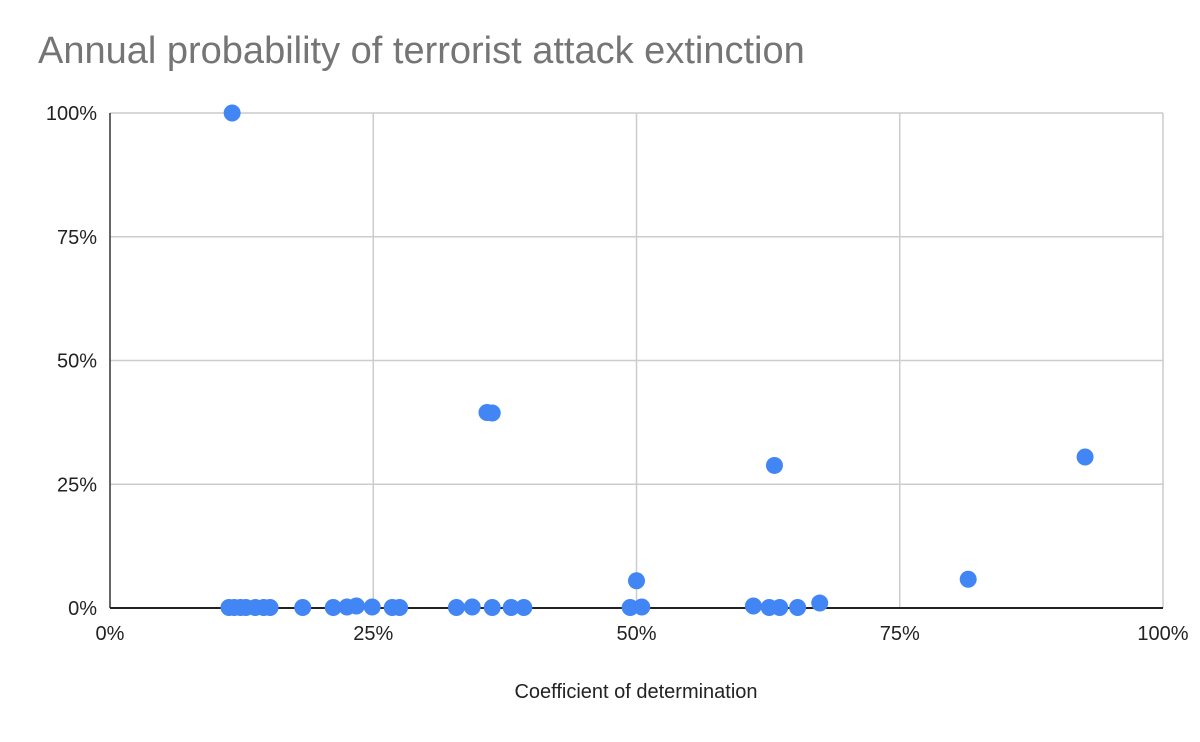 The width and height of the screenshot is (1200, 742). What do you see at coordinates (636, 634) in the screenshot?
I see `x-tick-label: 50%` at bounding box center [636, 634].